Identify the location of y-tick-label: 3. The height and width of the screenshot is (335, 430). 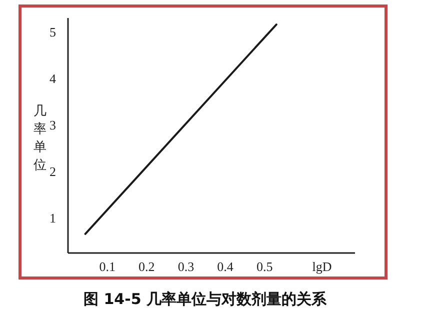
(53, 125).